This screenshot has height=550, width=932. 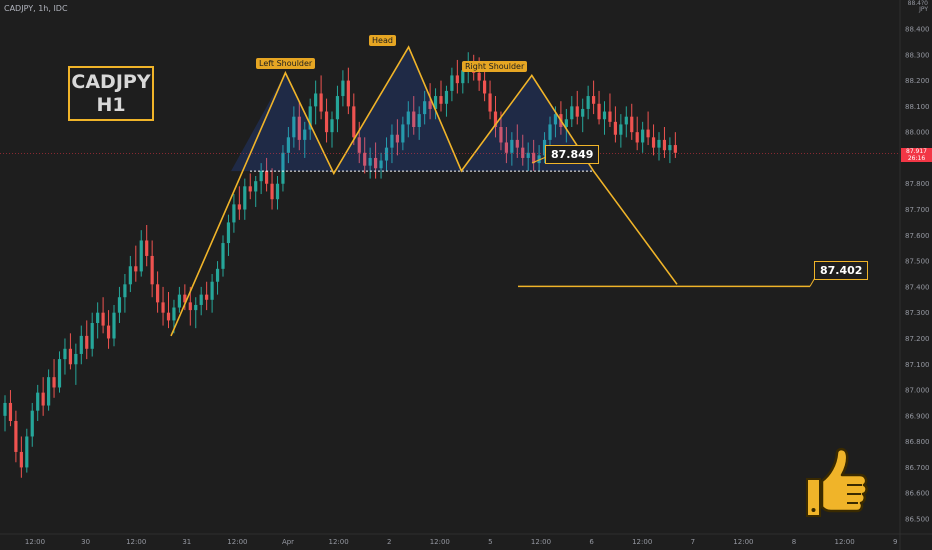 I want to click on y-tick-label: 87.200, so click(x=917, y=339).